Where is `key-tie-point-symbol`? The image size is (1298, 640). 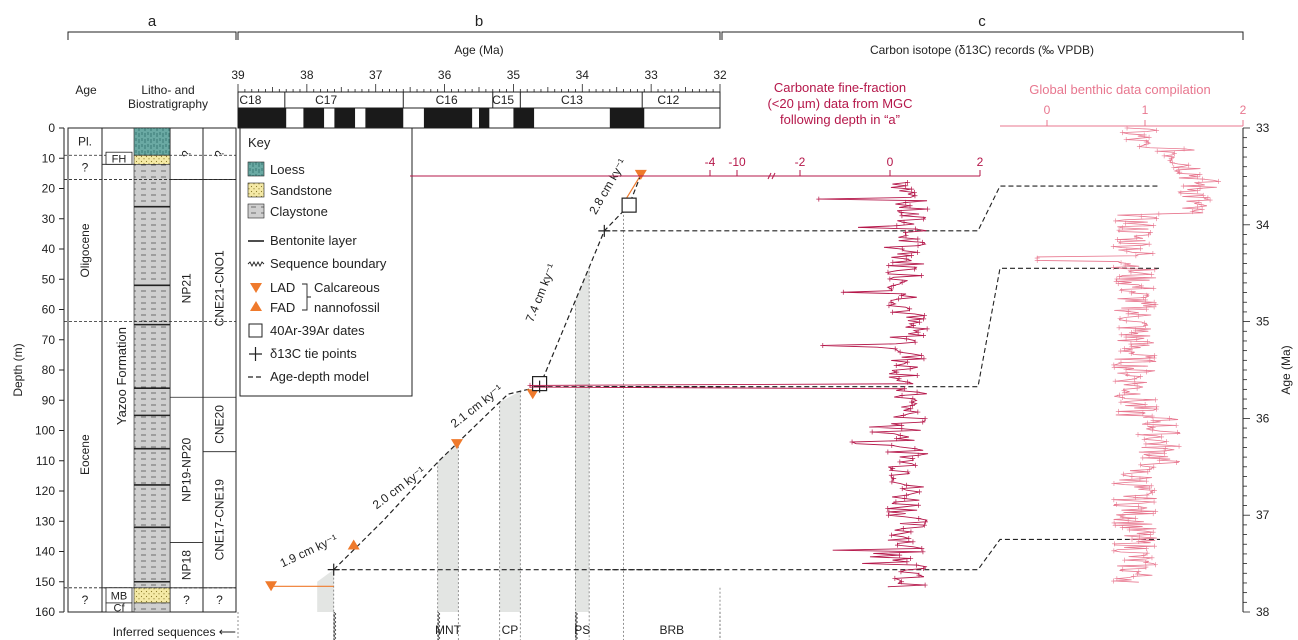
key-tie-point-symbol is located at coordinates (255, 354).